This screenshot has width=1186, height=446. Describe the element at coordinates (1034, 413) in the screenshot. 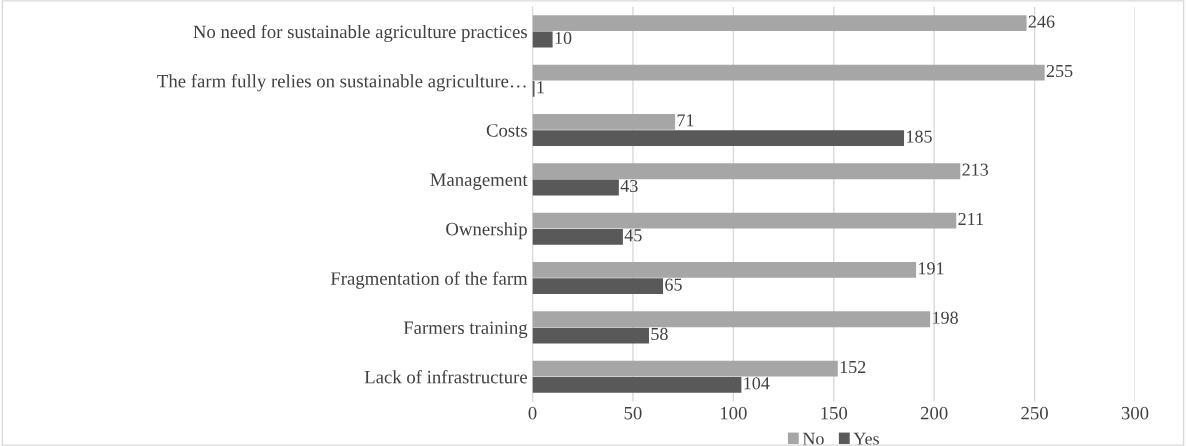

I see `x-tick-label: 250` at that location.